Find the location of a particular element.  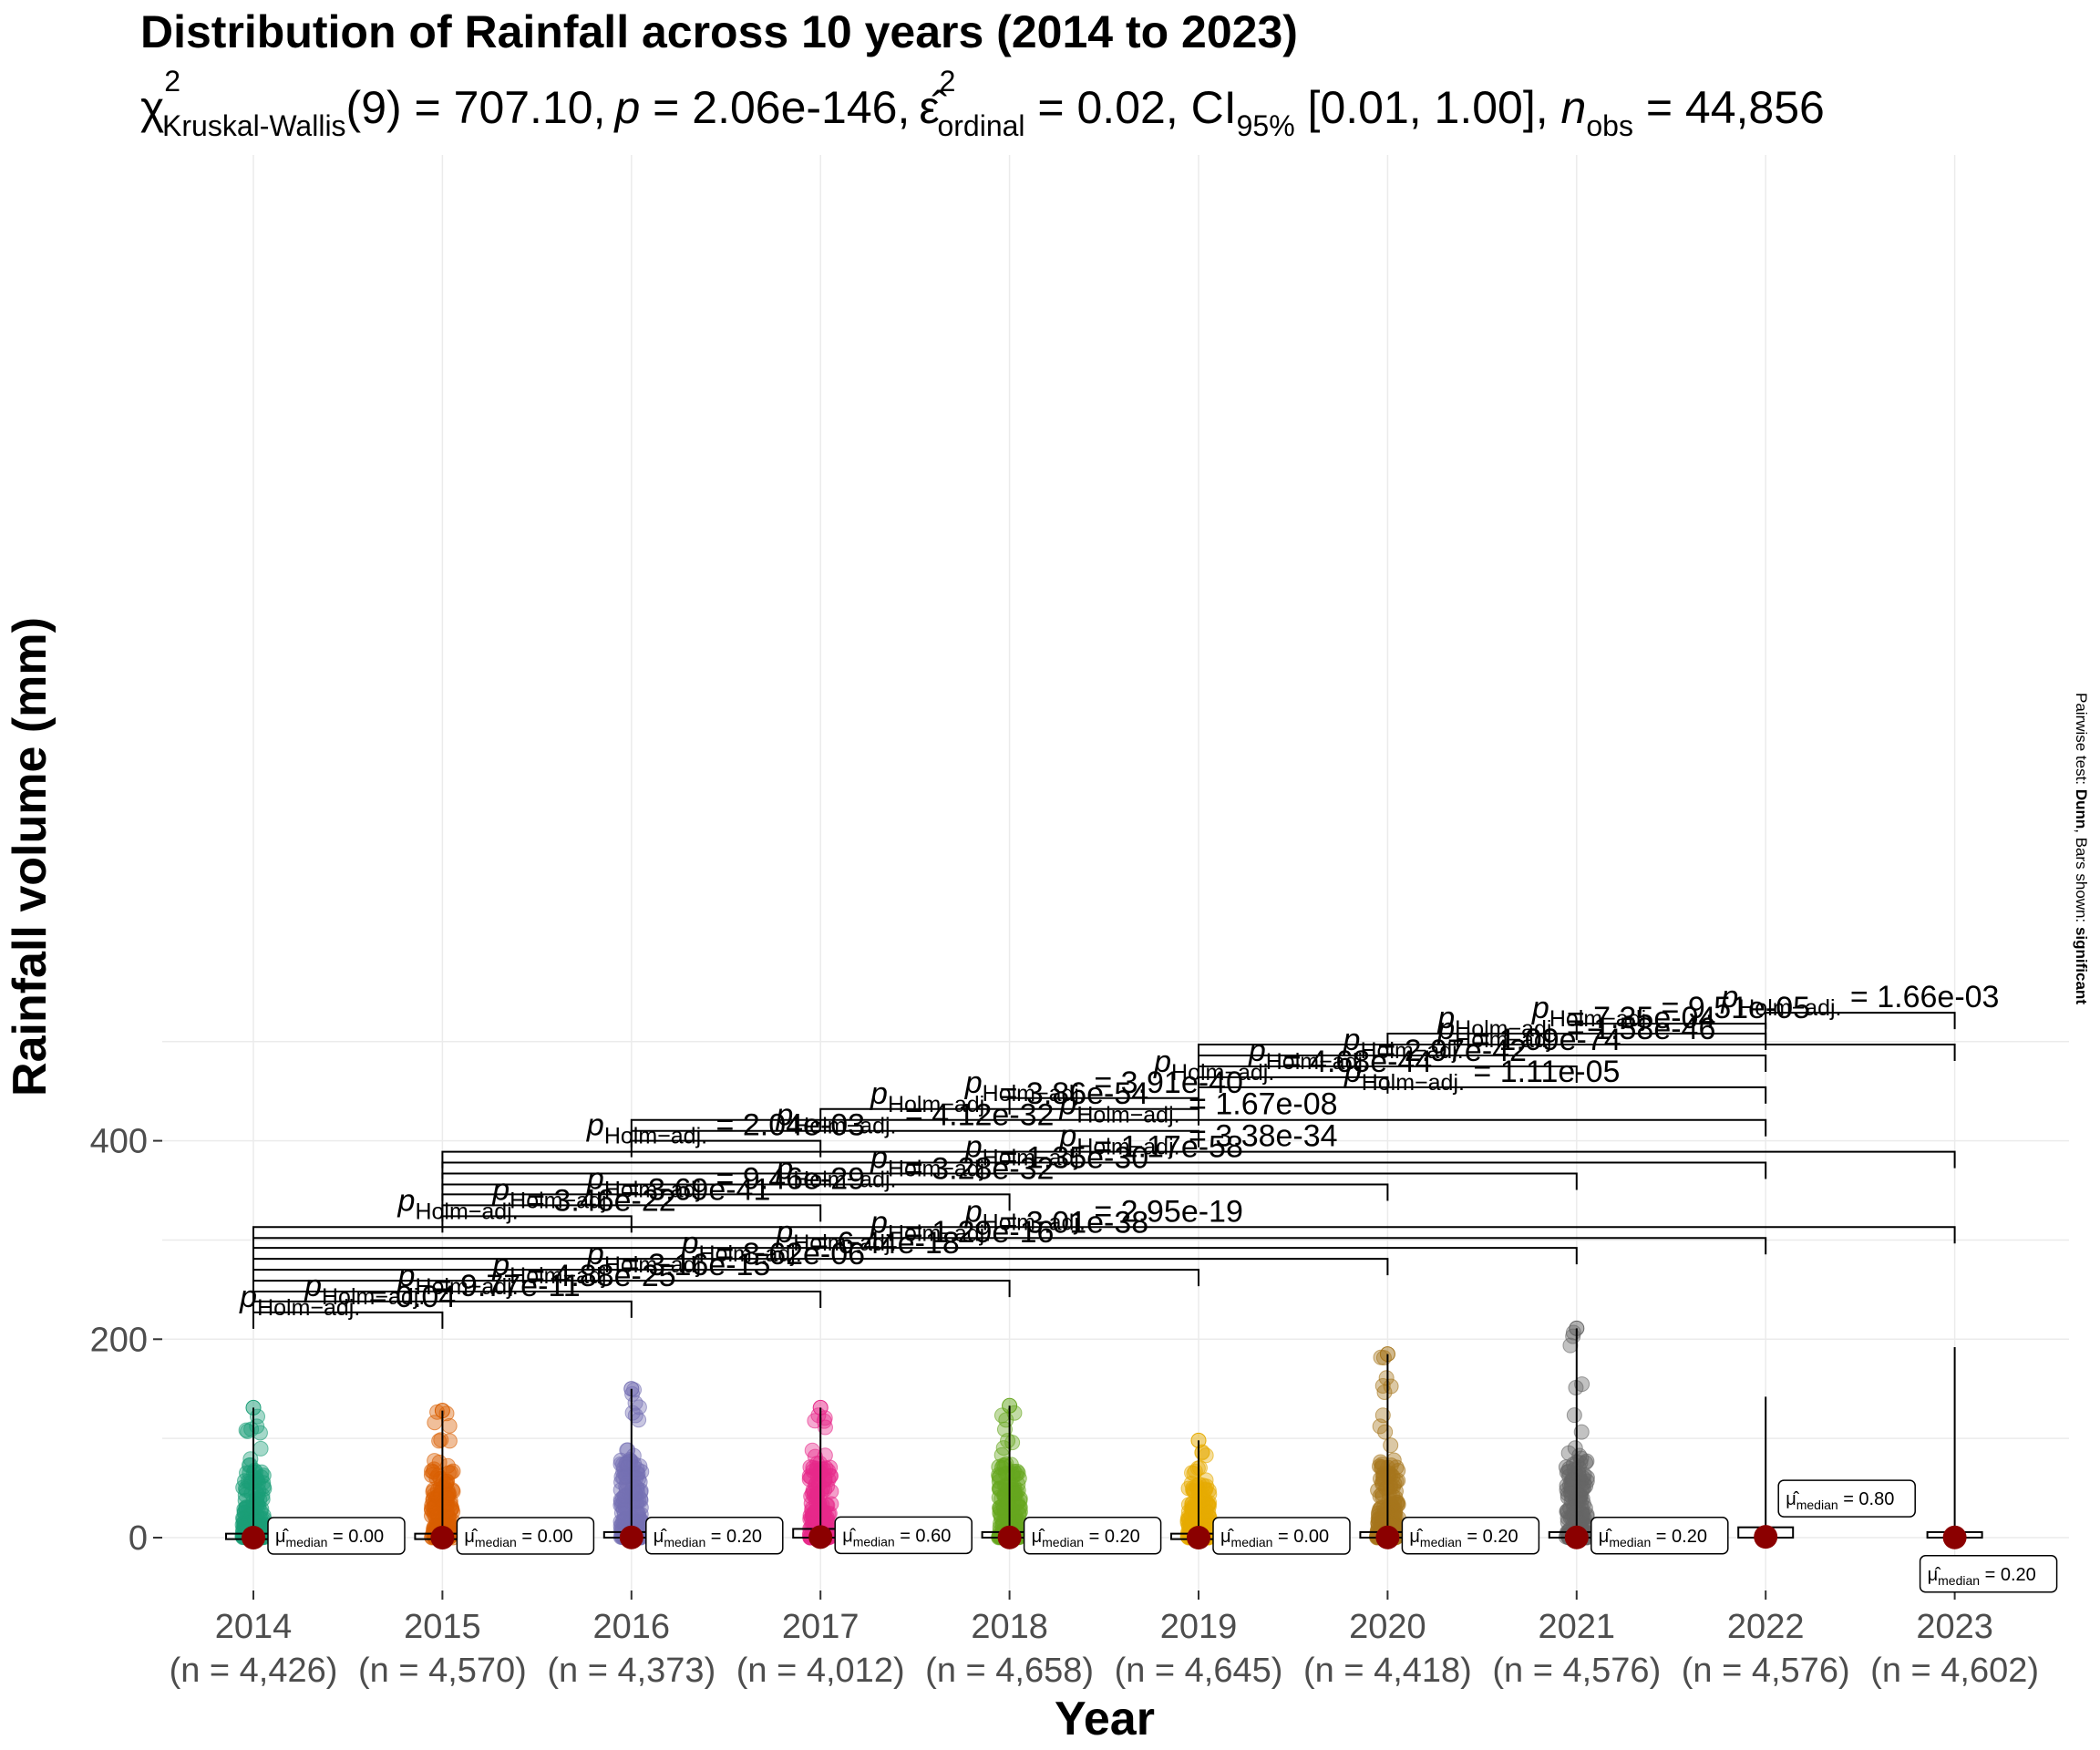

x-tick-n-label: (n = 4,576) is located at coordinates (1766, 1671).